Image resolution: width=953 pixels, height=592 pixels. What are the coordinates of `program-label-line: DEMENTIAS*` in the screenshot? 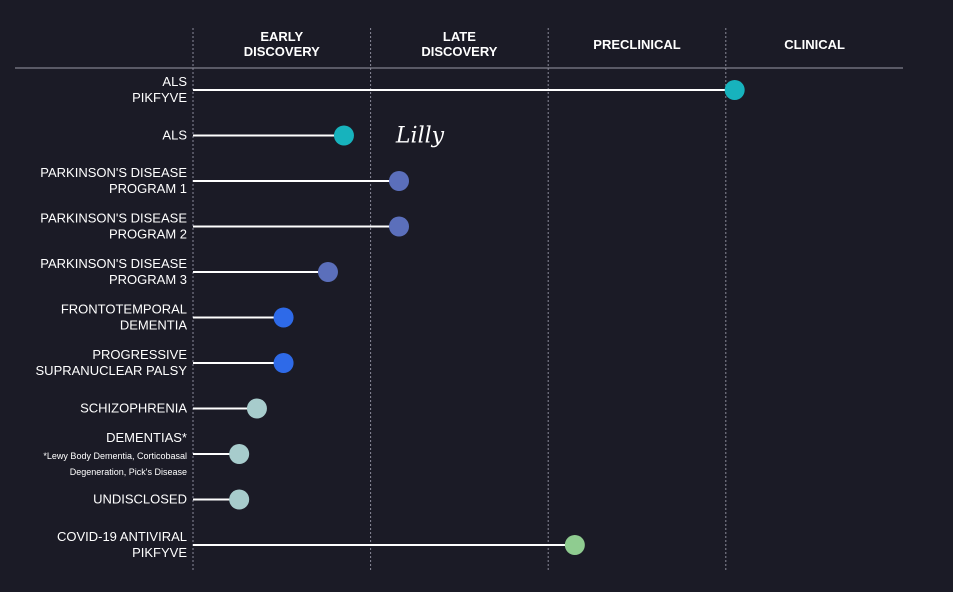 It's located at (146, 437).